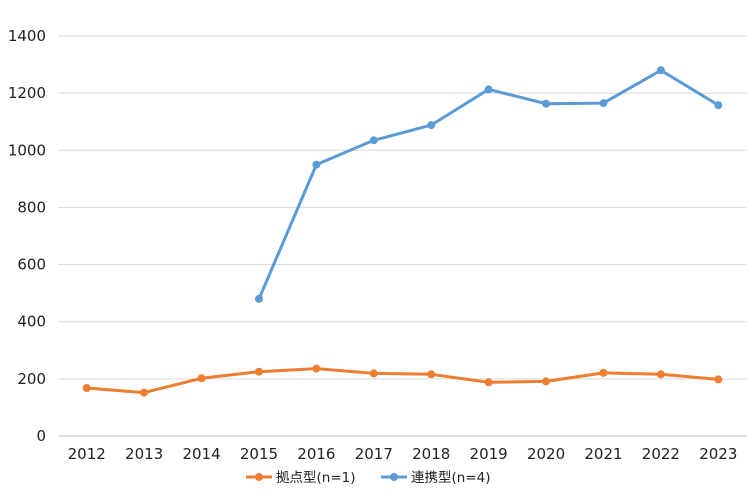  What do you see at coordinates (661, 454) in the screenshot?
I see `x-tick-label: 2022` at bounding box center [661, 454].